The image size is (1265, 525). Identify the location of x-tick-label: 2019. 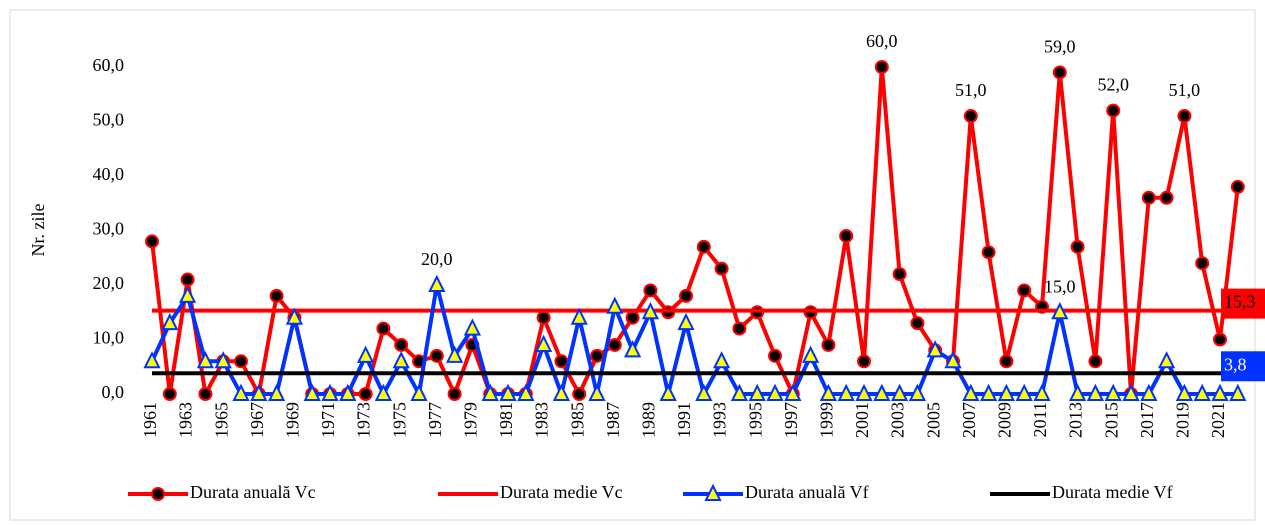
(1183, 420).